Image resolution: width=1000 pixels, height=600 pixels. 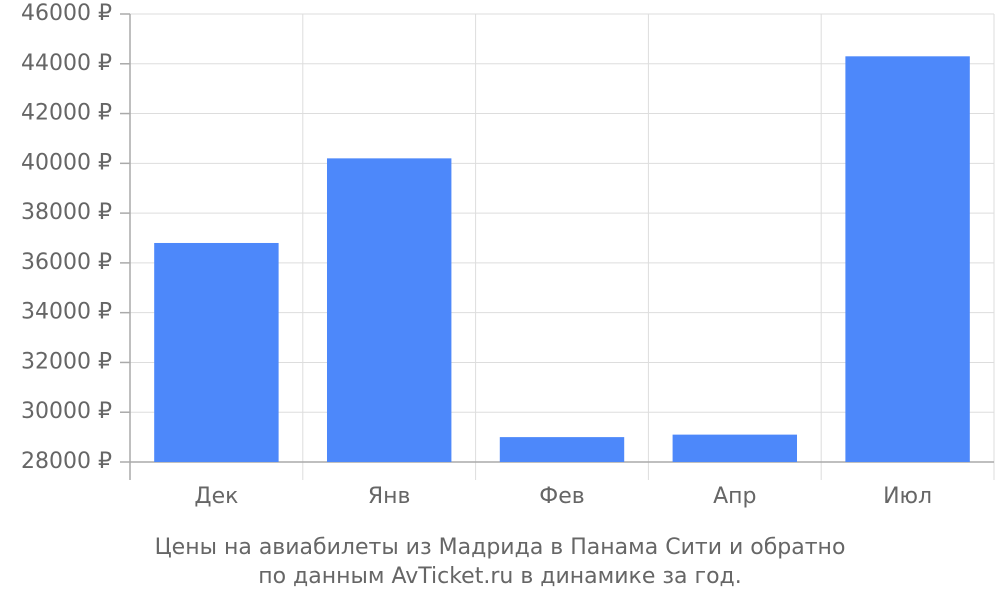 What do you see at coordinates (561, 496) in the screenshot?
I see `x-tick-label: Фев` at bounding box center [561, 496].